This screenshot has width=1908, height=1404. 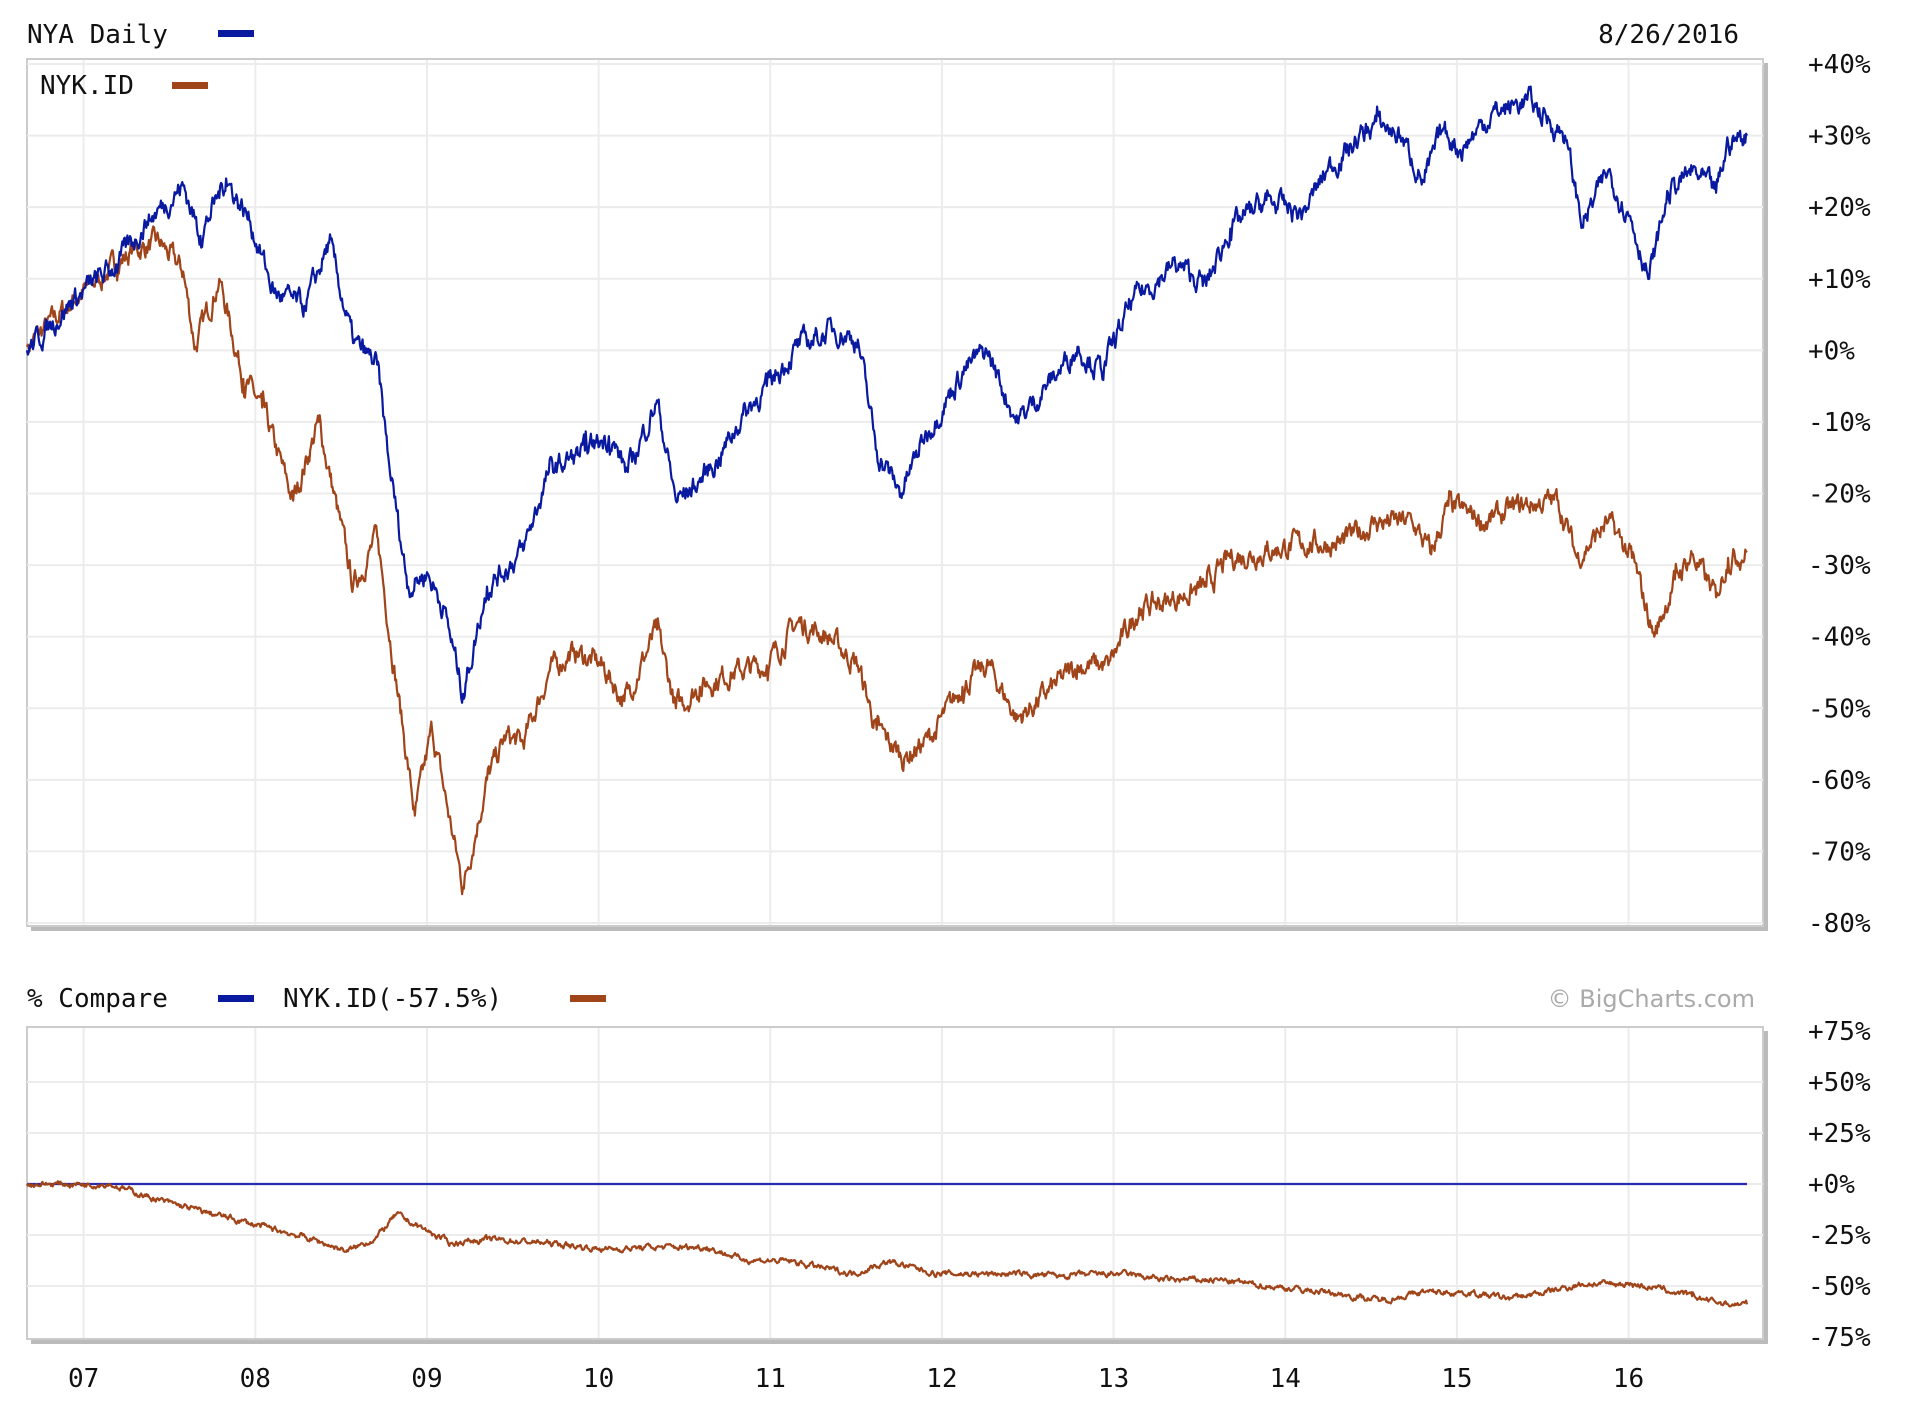 I want to click on compare-legend-label: NYK.ID(-57.5%), so click(x=392, y=999).